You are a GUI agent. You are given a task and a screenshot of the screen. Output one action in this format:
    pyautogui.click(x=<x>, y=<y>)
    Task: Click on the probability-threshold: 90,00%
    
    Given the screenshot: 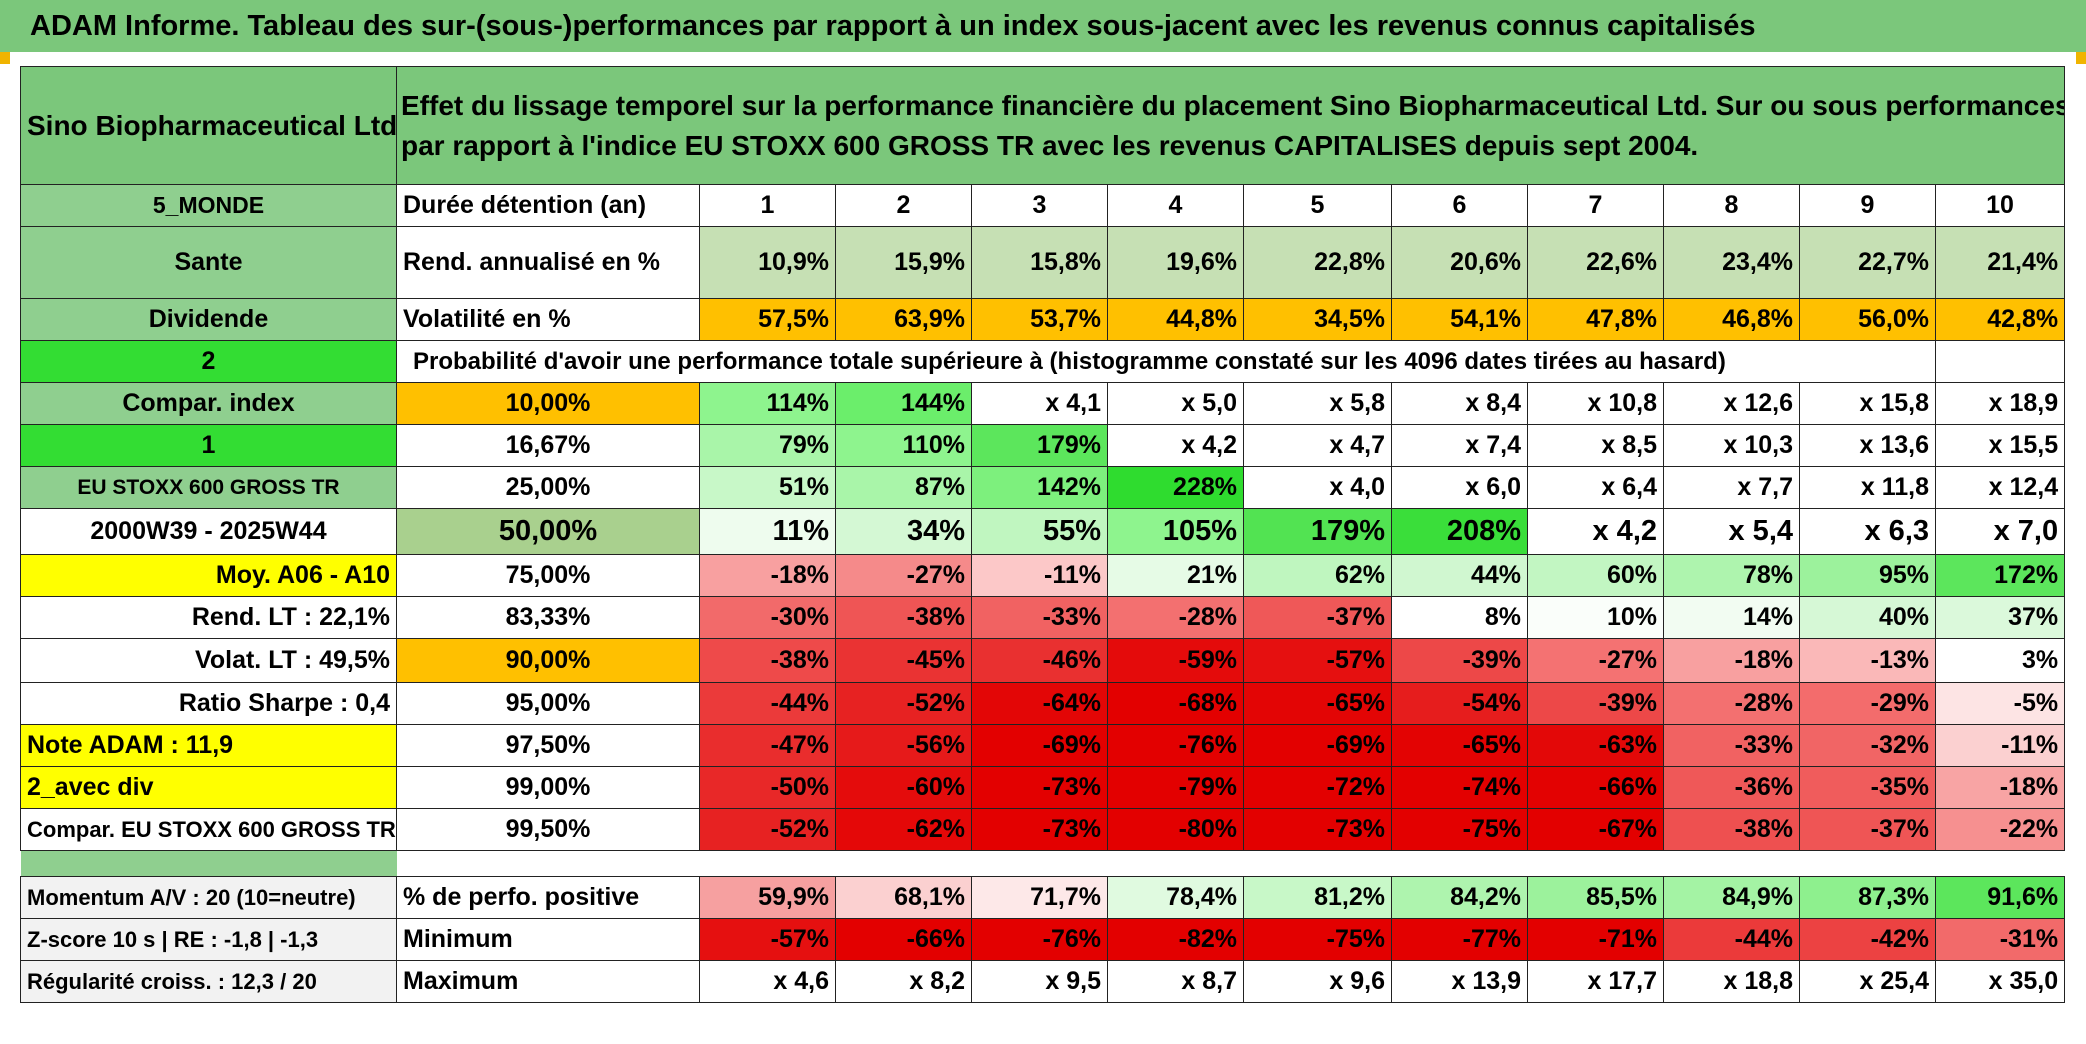 What is the action you would take?
    pyautogui.click(x=548, y=660)
    